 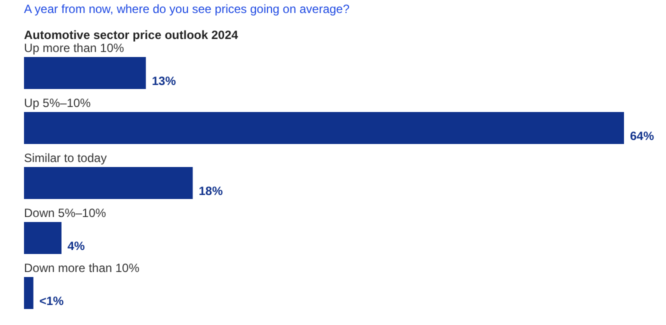 What do you see at coordinates (82, 268) in the screenshot?
I see `y-tick-label: Down more than 10%` at bounding box center [82, 268].